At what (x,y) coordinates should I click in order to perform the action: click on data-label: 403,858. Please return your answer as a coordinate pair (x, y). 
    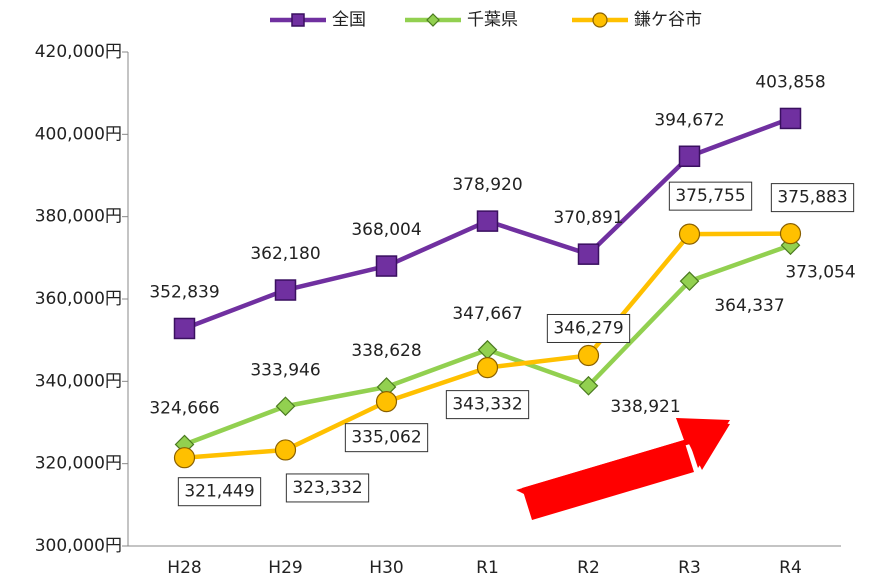
    Looking at the image, I should click on (790, 82).